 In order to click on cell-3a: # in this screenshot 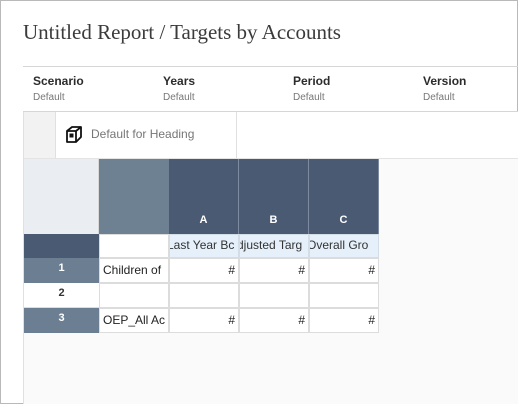, I will do `click(204, 320)`.